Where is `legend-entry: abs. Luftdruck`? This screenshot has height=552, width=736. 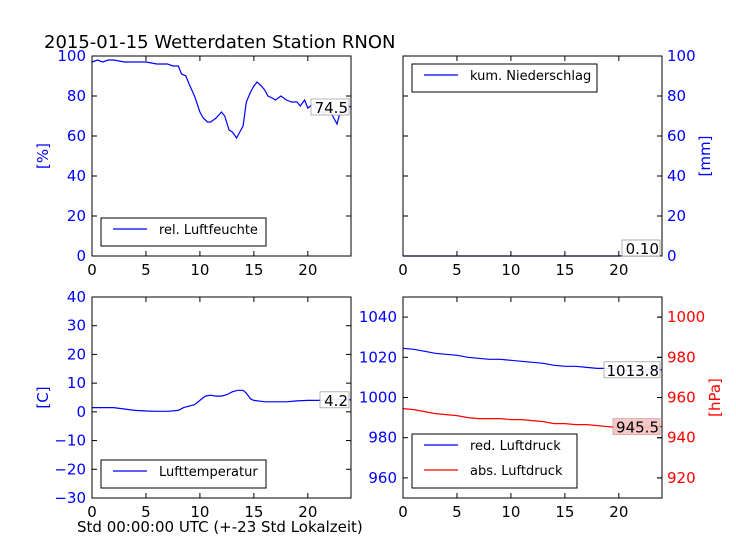 legend-entry: abs. Luftdruck is located at coordinates (516, 471).